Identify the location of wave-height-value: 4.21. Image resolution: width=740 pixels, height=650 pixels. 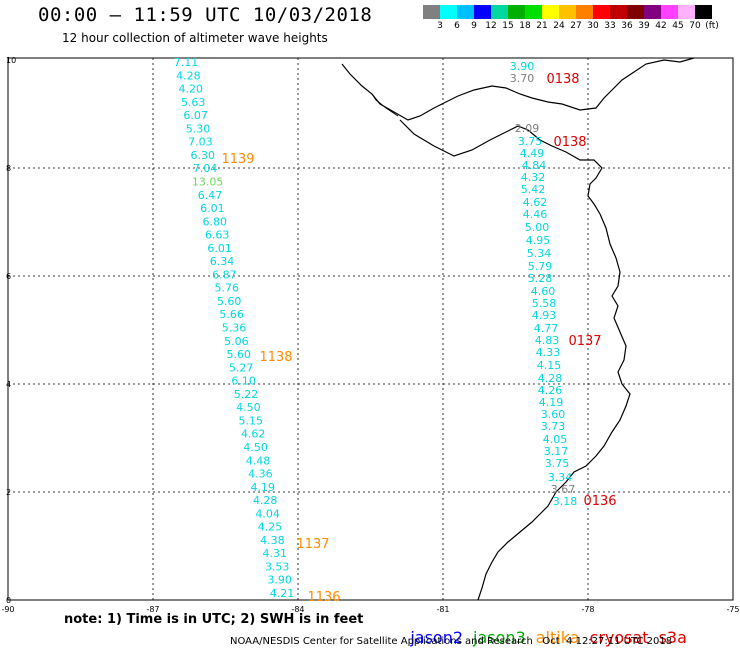
(282, 593).